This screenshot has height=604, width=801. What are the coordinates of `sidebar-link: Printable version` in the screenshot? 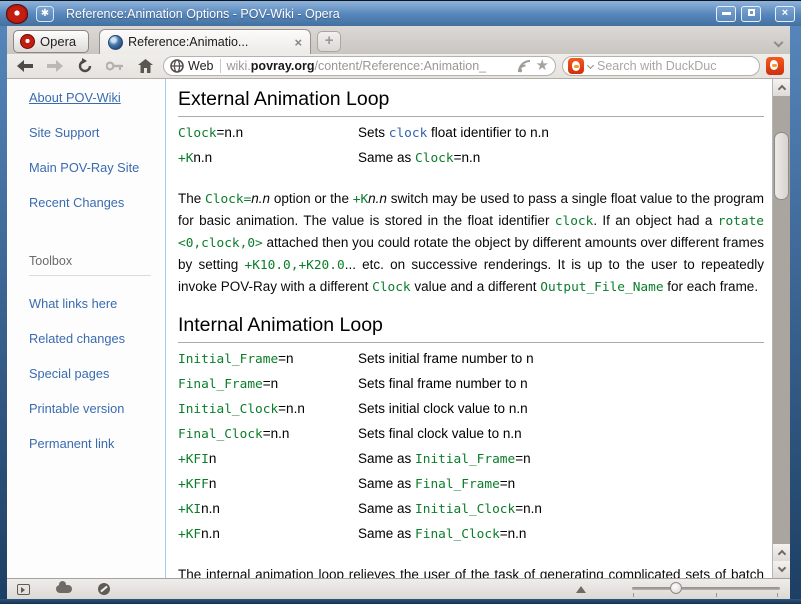 It's located at (77, 408).